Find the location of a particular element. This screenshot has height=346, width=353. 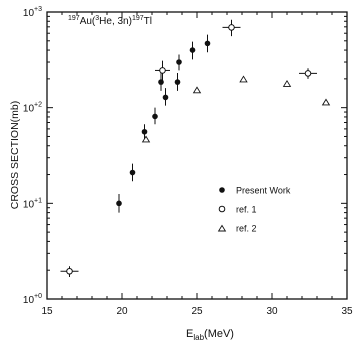

y-tick-label: 10+1 is located at coordinates (32, 203).